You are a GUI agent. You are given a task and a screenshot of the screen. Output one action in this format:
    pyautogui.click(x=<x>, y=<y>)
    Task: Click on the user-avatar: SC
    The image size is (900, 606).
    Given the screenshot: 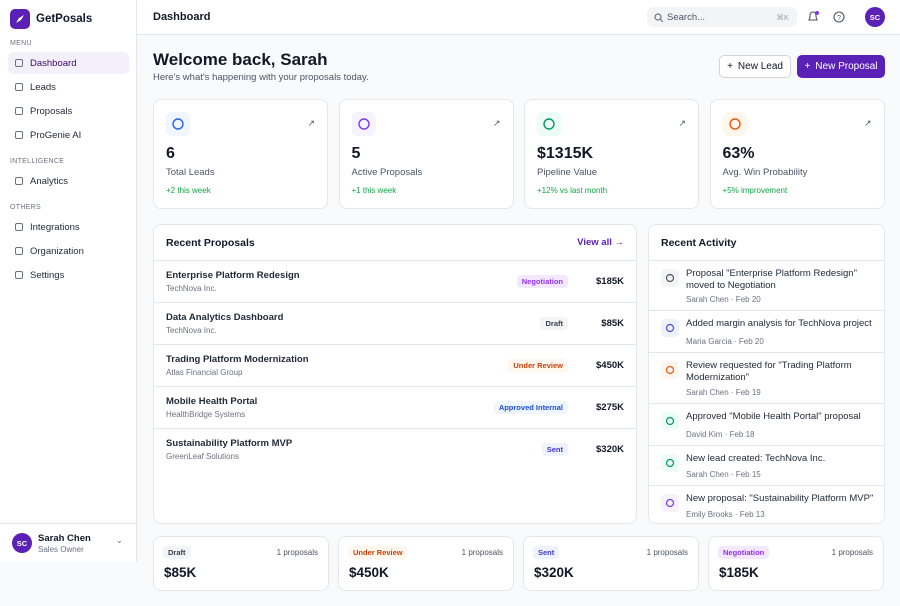 What is the action you would take?
    pyautogui.click(x=22, y=543)
    